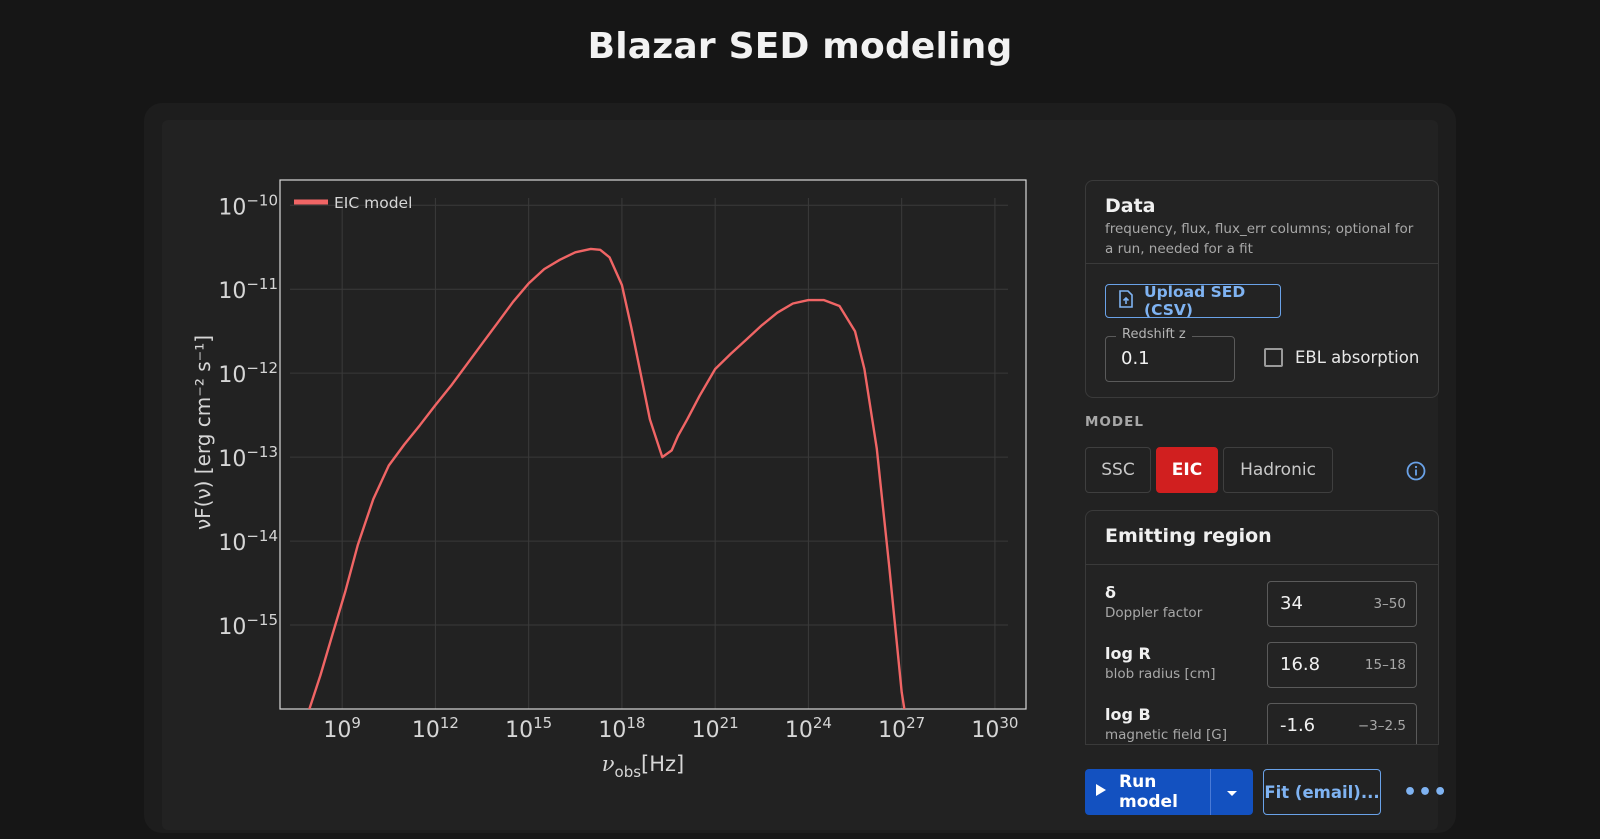 This screenshot has width=1600, height=839. What do you see at coordinates (715, 728) in the screenshot?
I see `x-tick-label: 1021` at bounding box center [715, 728].